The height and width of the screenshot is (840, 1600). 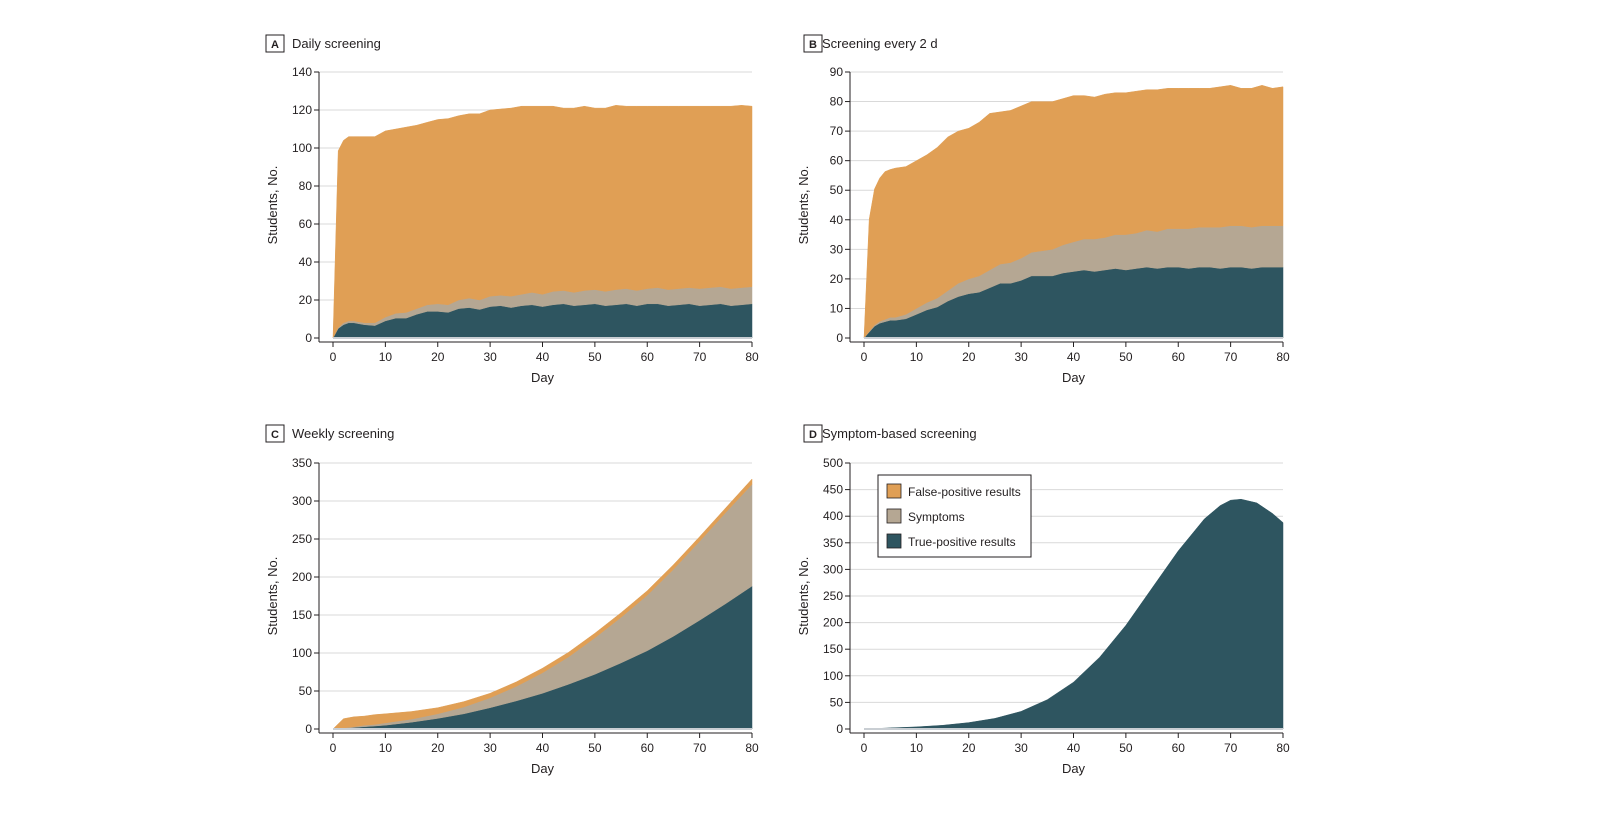 I want to click on y-tick-label: 450, so click(x=833, y=490).